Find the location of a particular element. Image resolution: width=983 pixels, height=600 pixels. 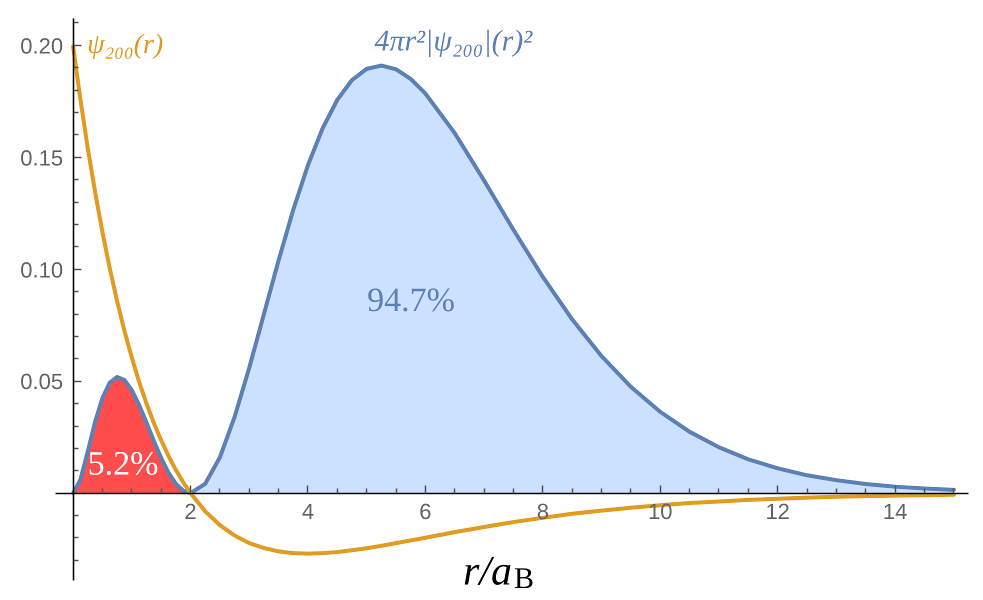

y-tick-label: 0.10 is located at coordinates (42, 269).